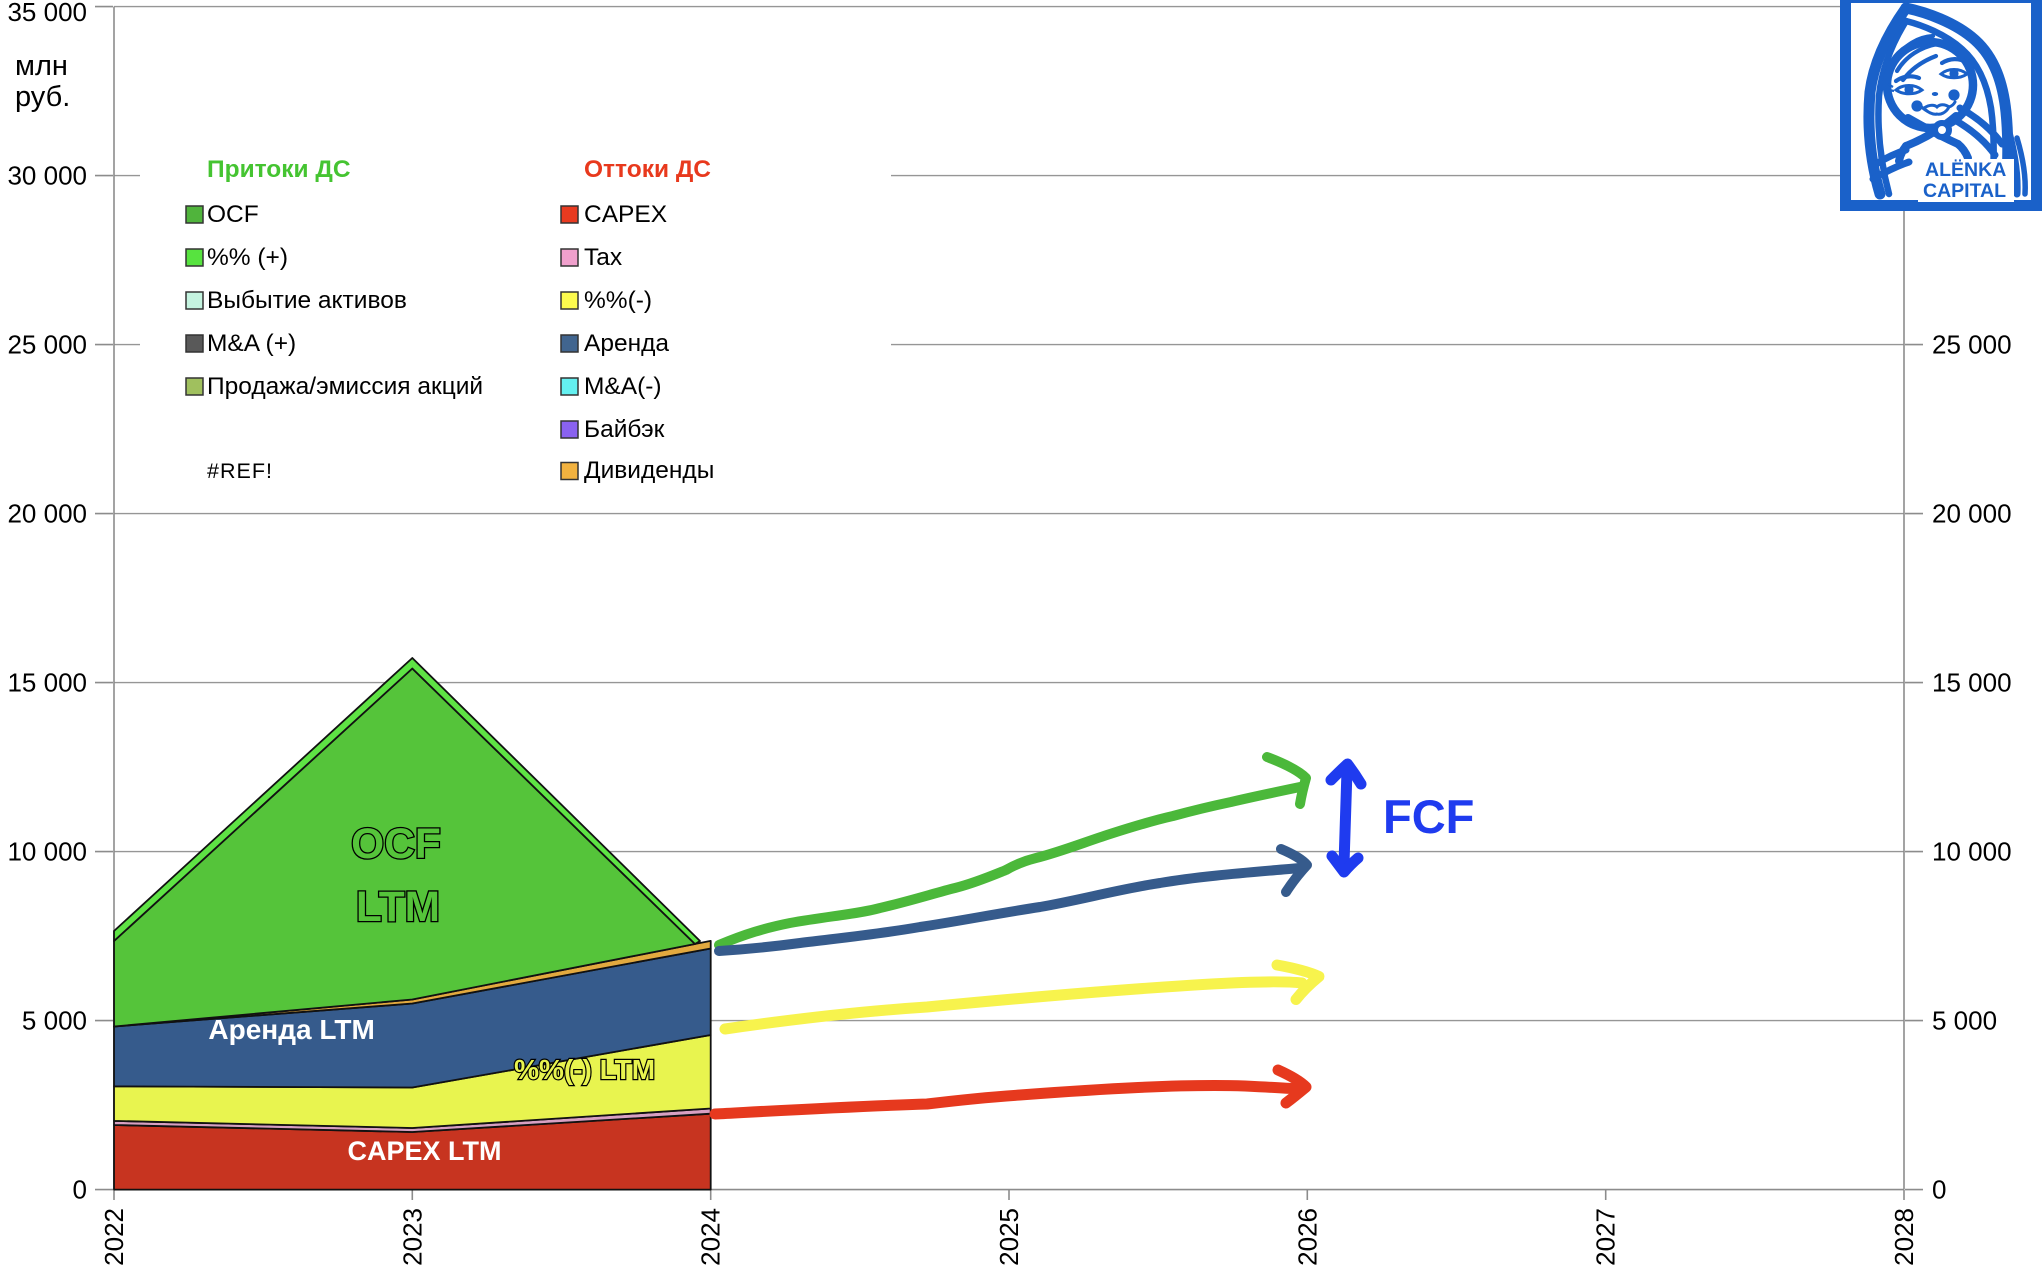 The height and width of the screenshot is (1276, 2044). Describe the element at coordinates (711, 1237) in the screenshot. I see `svg-text: 2024` at that location.